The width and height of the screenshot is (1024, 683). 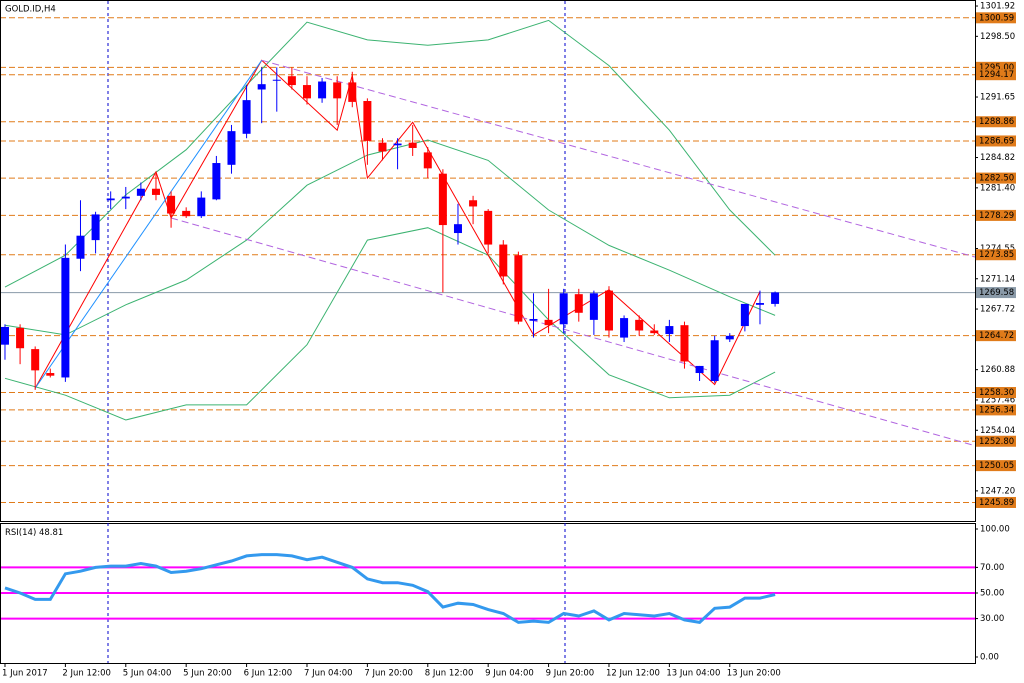 I want to click on y-tick-label: 1254.04, so click(x=997, y=431).